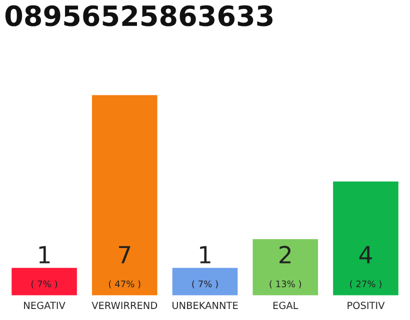  Describe the element at coordinates (366, 267) in the screenshot. I see `data-label: 4 ( 27% )` at that location.